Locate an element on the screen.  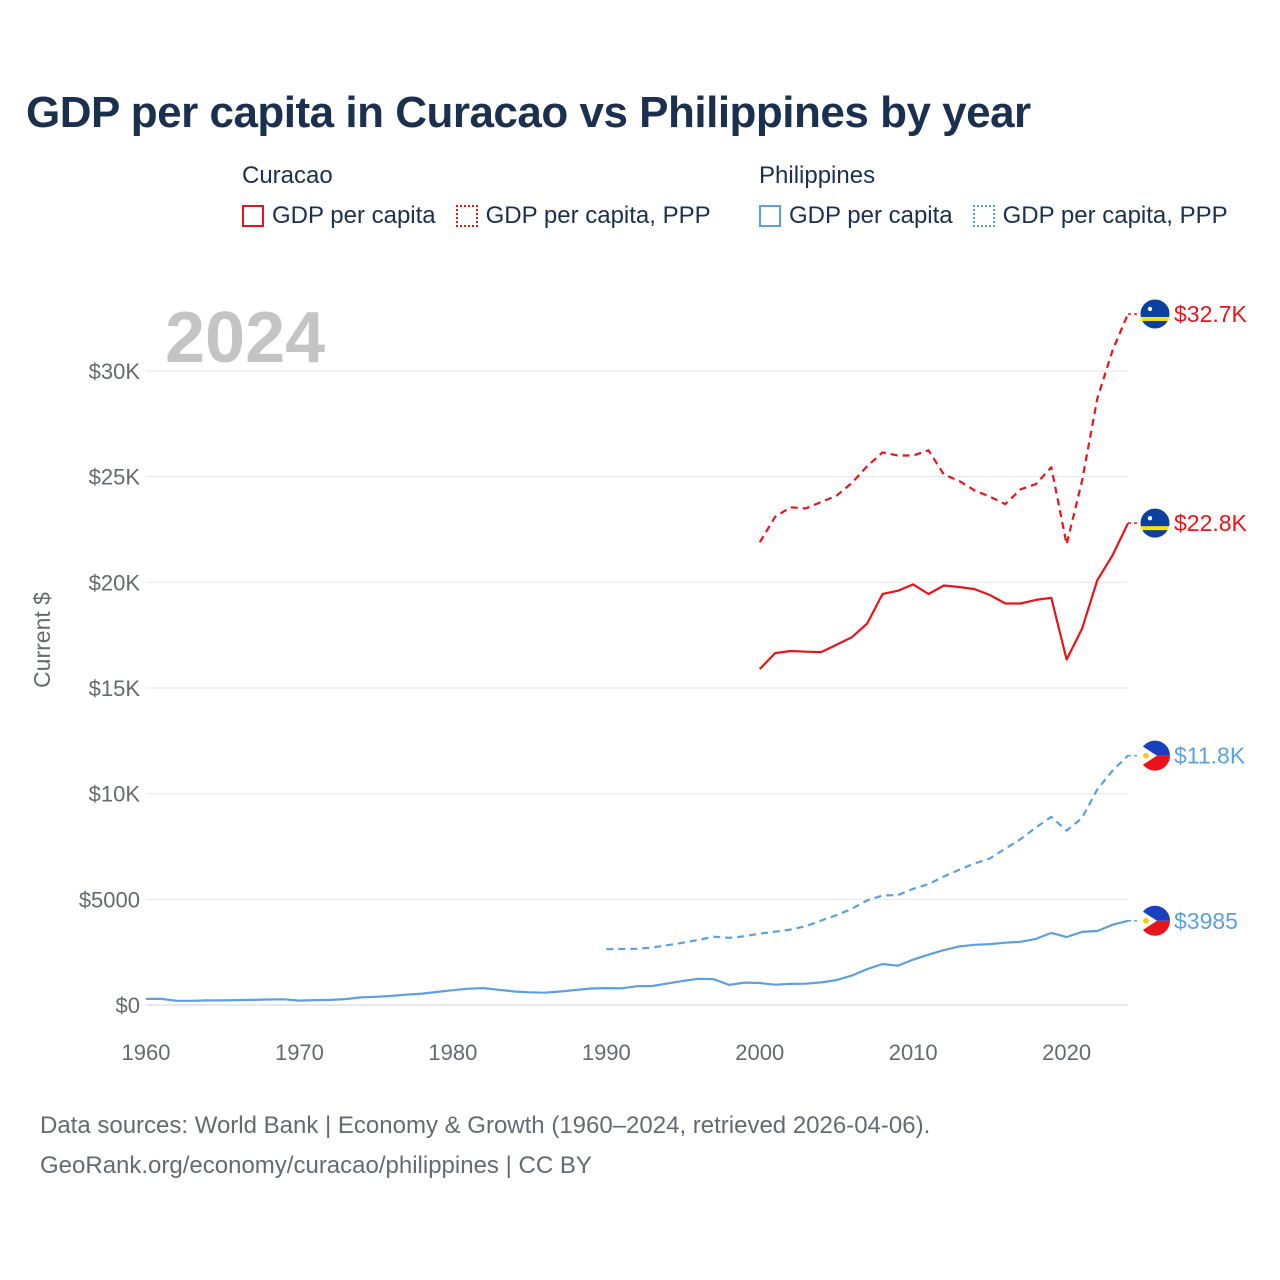
x-tick-label: 1980 is located at coordinates (452, 1052).